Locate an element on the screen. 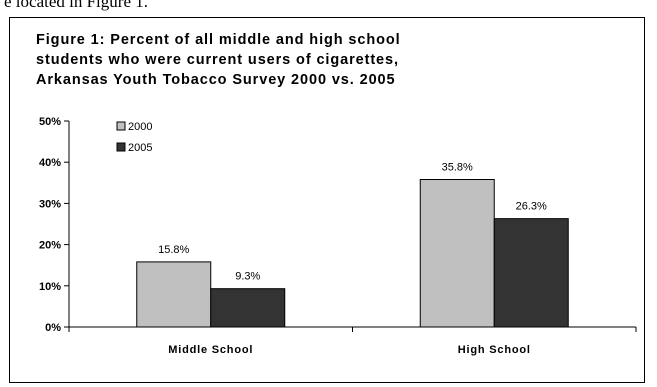 The image size is (657, 387). x-category-label: Middle School is located at coordinates (210, 350).